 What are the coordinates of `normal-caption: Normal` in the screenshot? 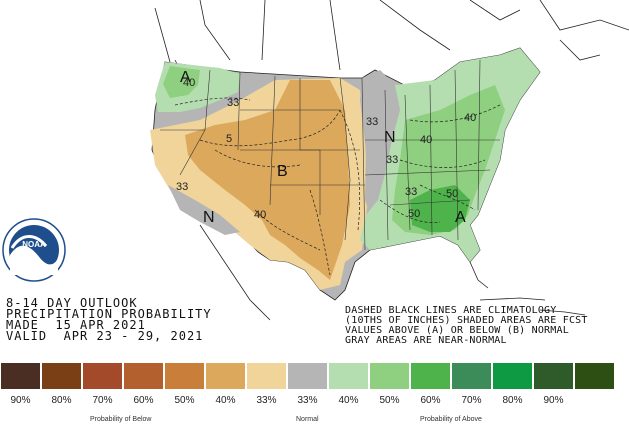 It's located at (307, 419).